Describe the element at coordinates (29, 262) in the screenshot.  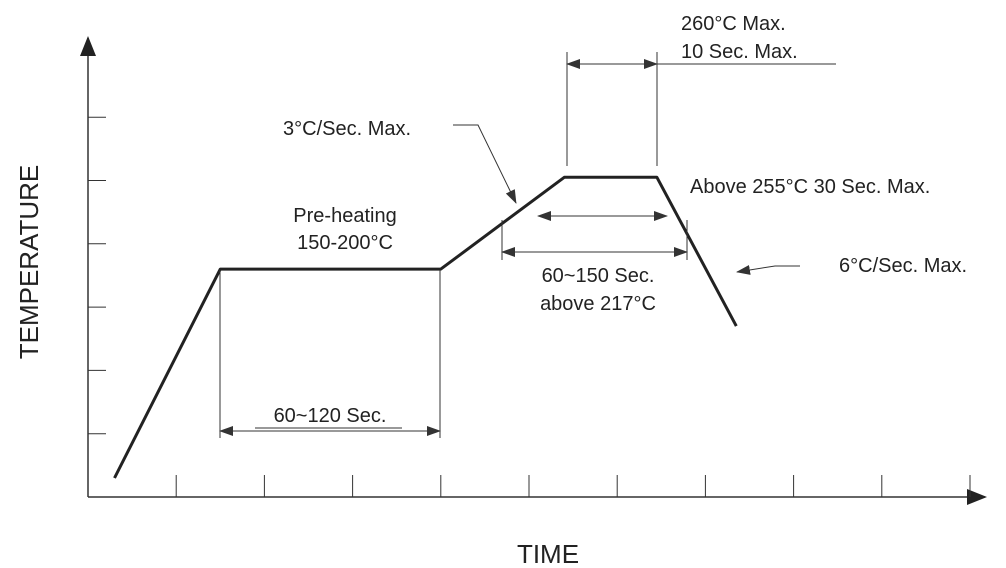
I see `y-axis-title: TEMPERATURE` at that location.